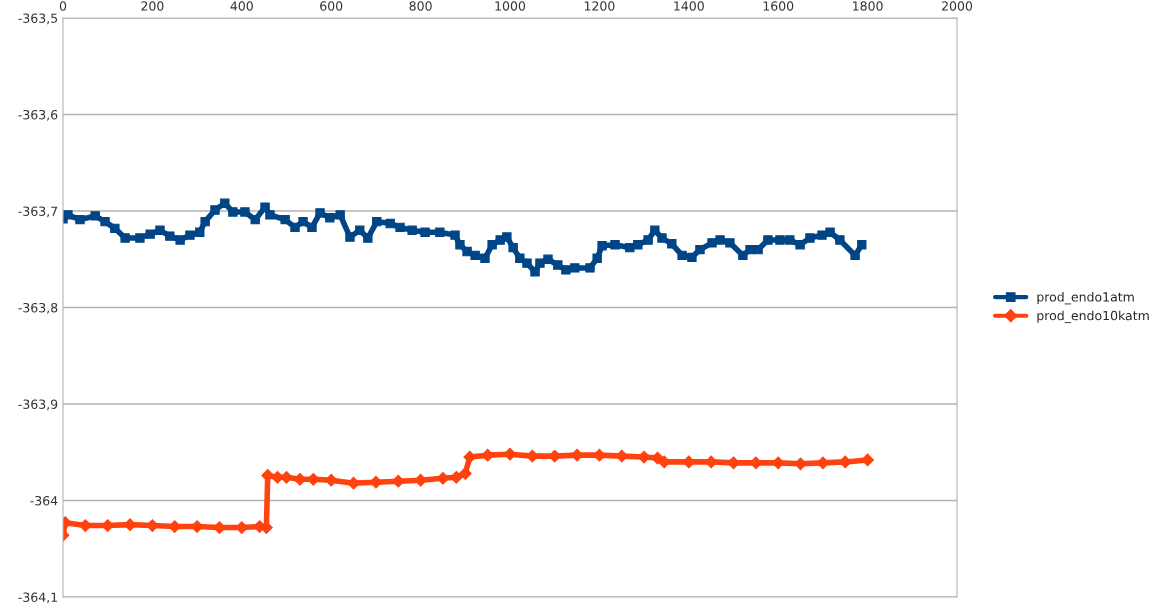 This screenshot has height=603, width=1163. I want to click on x-tick-label: 600, so click(331, 6).